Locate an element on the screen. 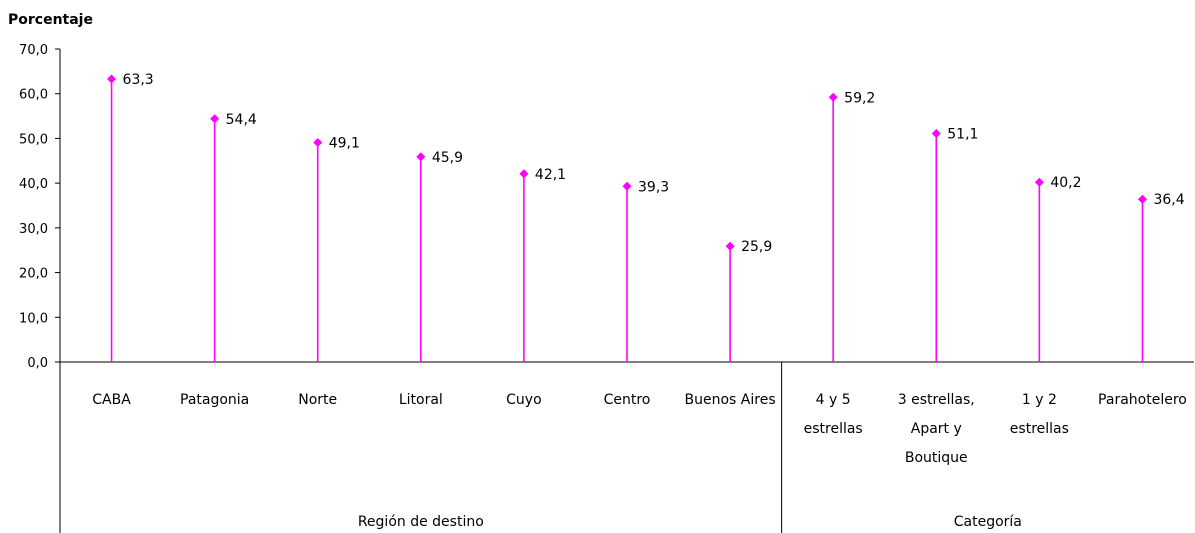  y-axis-label: Porcentaje is located at coordinates (50, 20).